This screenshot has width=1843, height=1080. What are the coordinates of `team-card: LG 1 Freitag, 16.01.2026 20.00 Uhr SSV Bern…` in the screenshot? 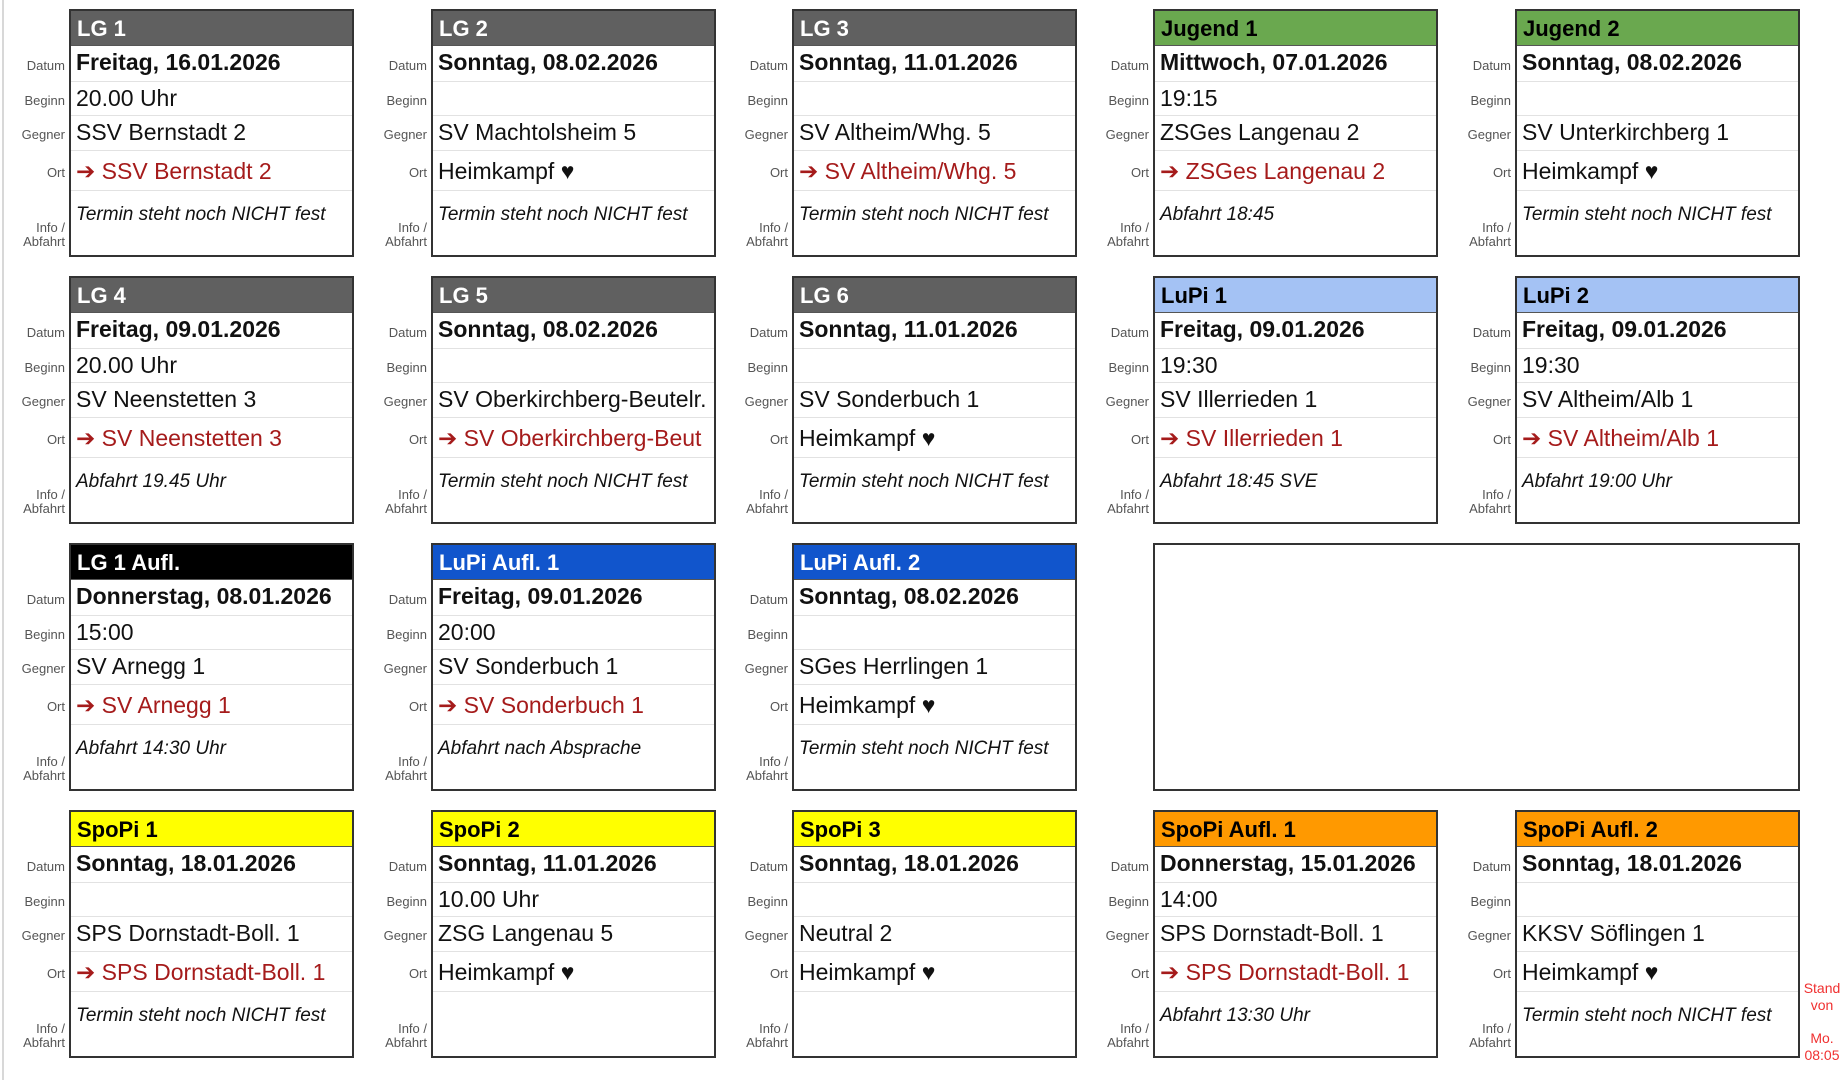 It's located at (211, 133).